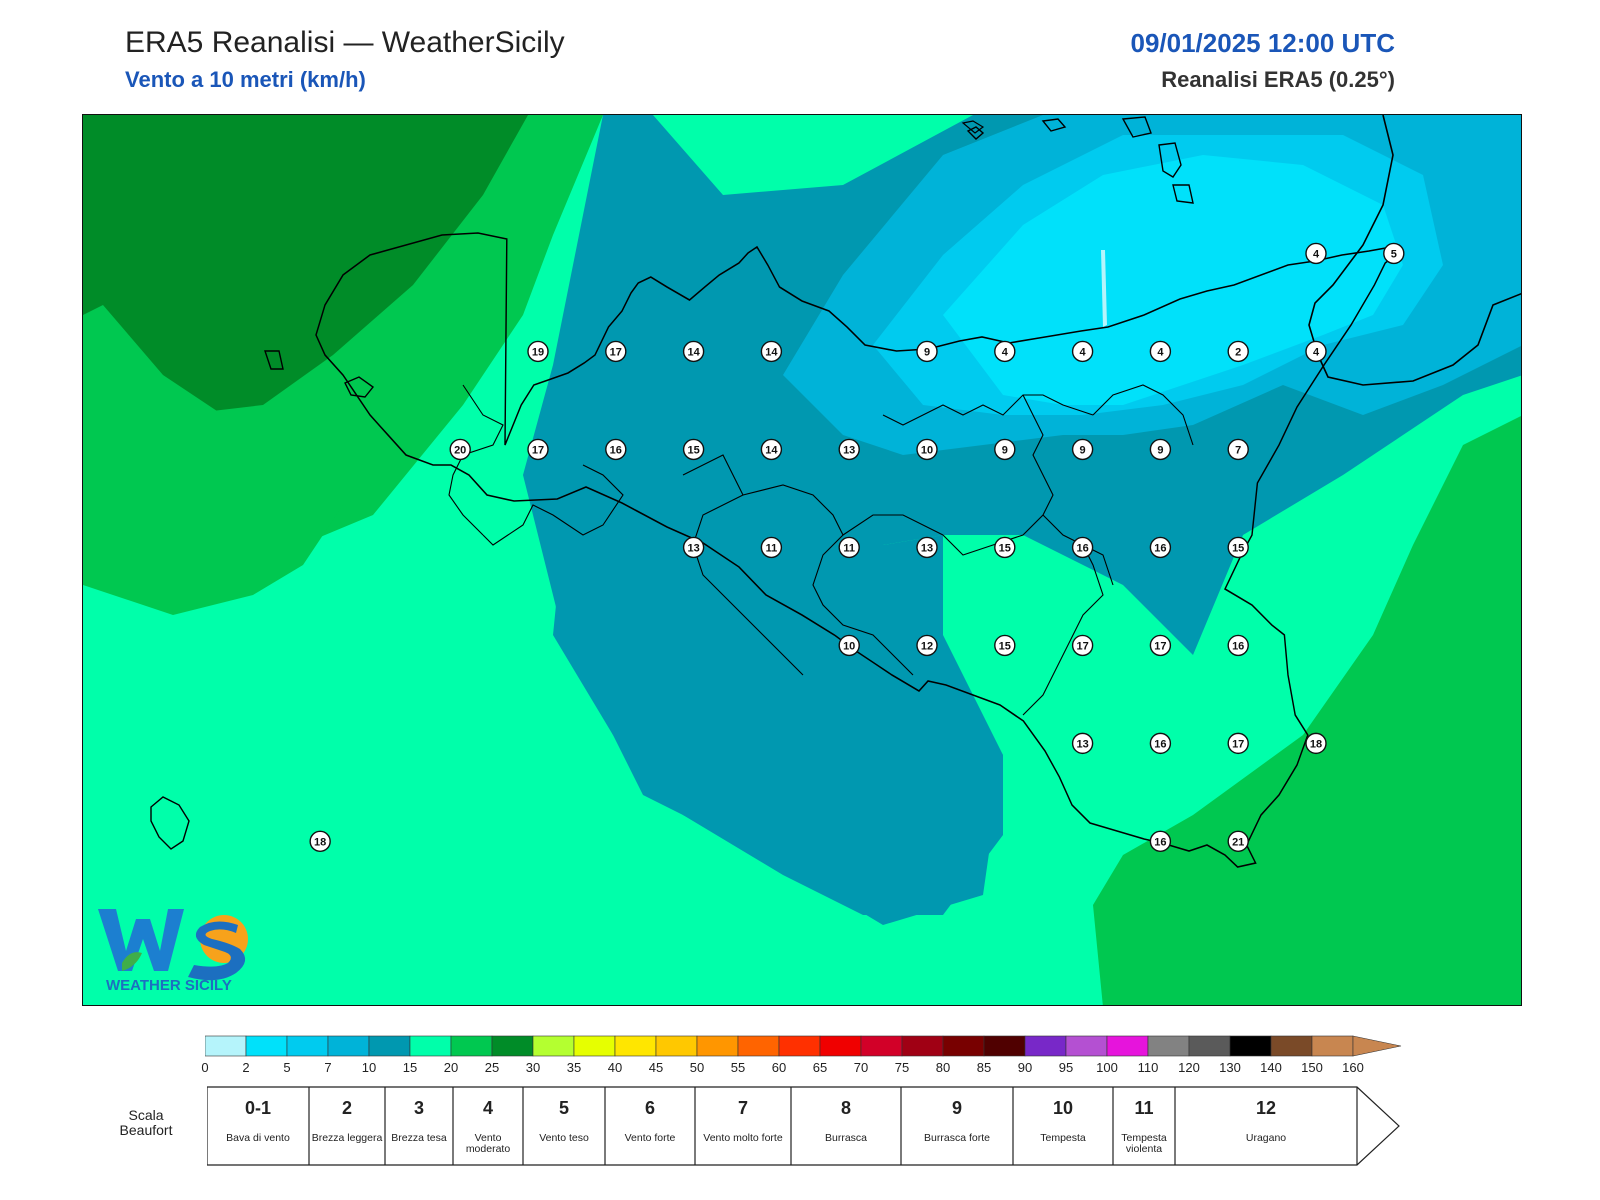 Image resolution: width=1600 pixels, height=1200 pixels. Describe the element at coordinates (956, 1108) in the screenshot. I see `beaufort-level-number: 9` at that location.